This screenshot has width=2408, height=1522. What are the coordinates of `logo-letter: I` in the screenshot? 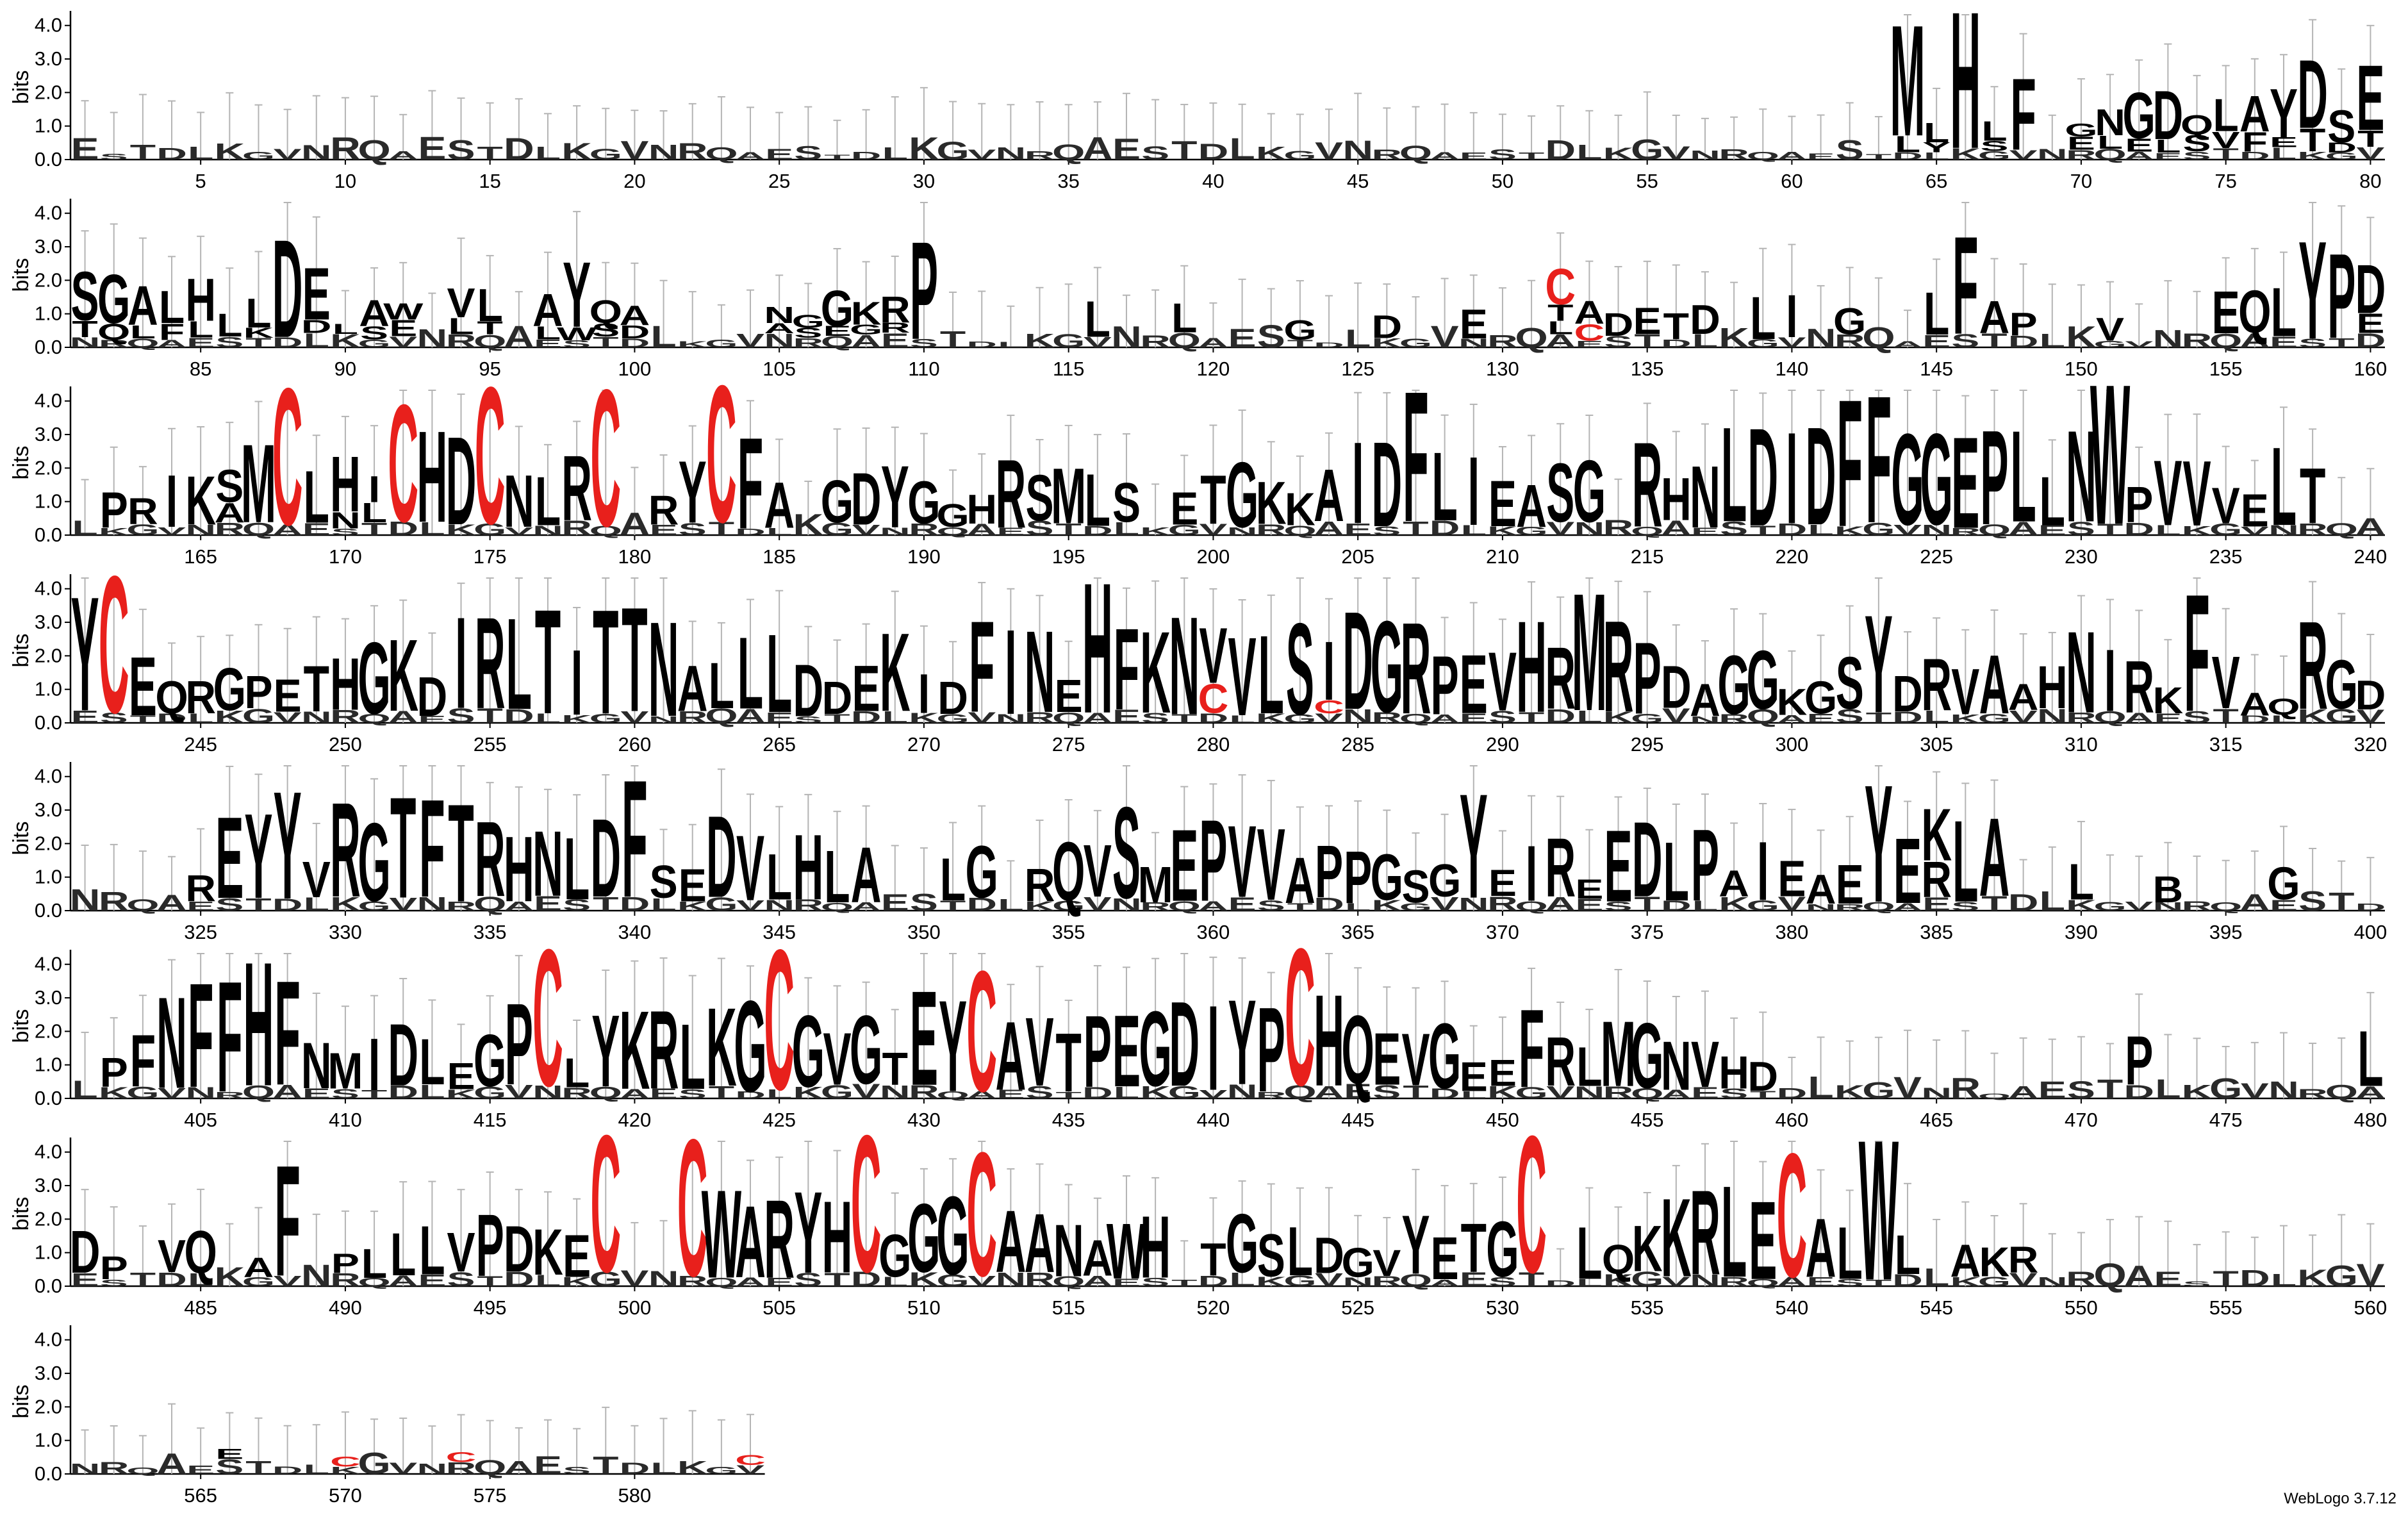 It's located at (1010, 672).